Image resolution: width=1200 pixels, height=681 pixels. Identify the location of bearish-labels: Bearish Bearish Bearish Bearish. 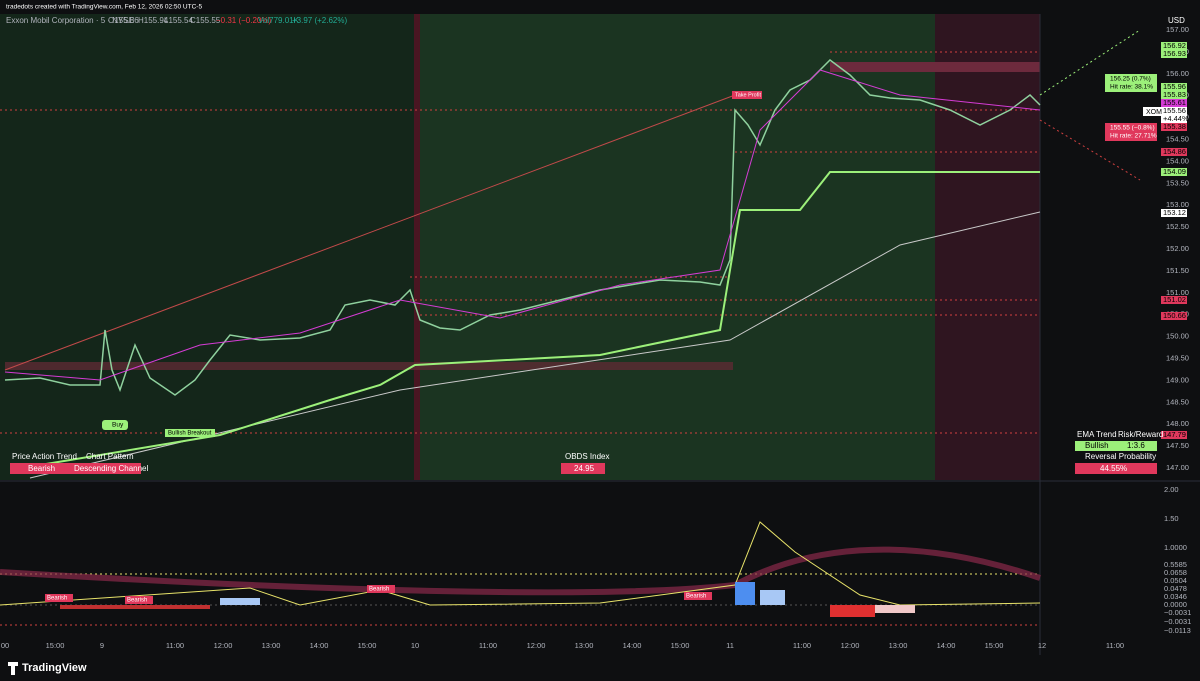
(378, 594).